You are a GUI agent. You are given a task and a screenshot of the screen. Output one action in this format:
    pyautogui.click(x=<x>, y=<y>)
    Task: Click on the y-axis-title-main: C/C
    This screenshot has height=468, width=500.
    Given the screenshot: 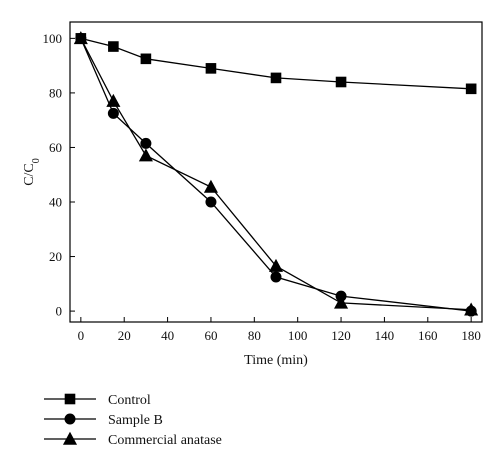 What is the action you would take?
    pyautogui.click(x=29, y=174)
    